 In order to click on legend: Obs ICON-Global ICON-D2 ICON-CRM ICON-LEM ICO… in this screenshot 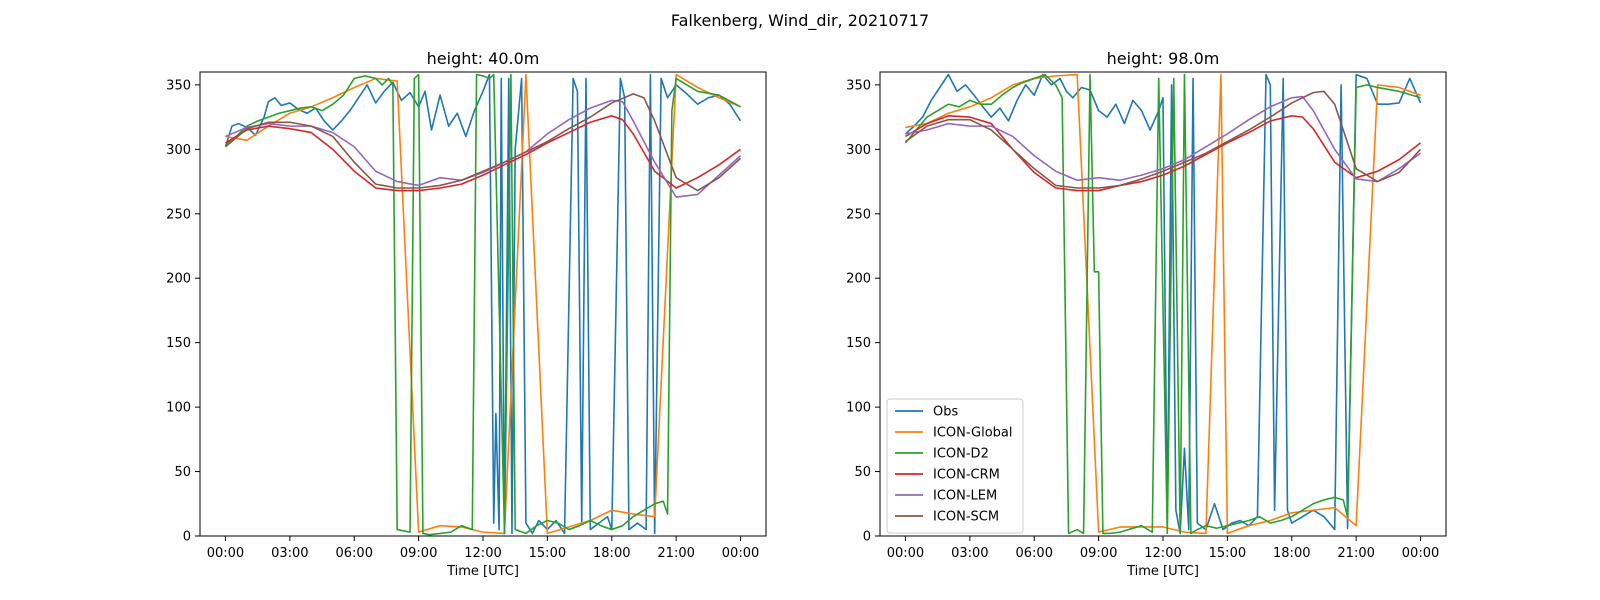, I will do `click(955, 466)`.